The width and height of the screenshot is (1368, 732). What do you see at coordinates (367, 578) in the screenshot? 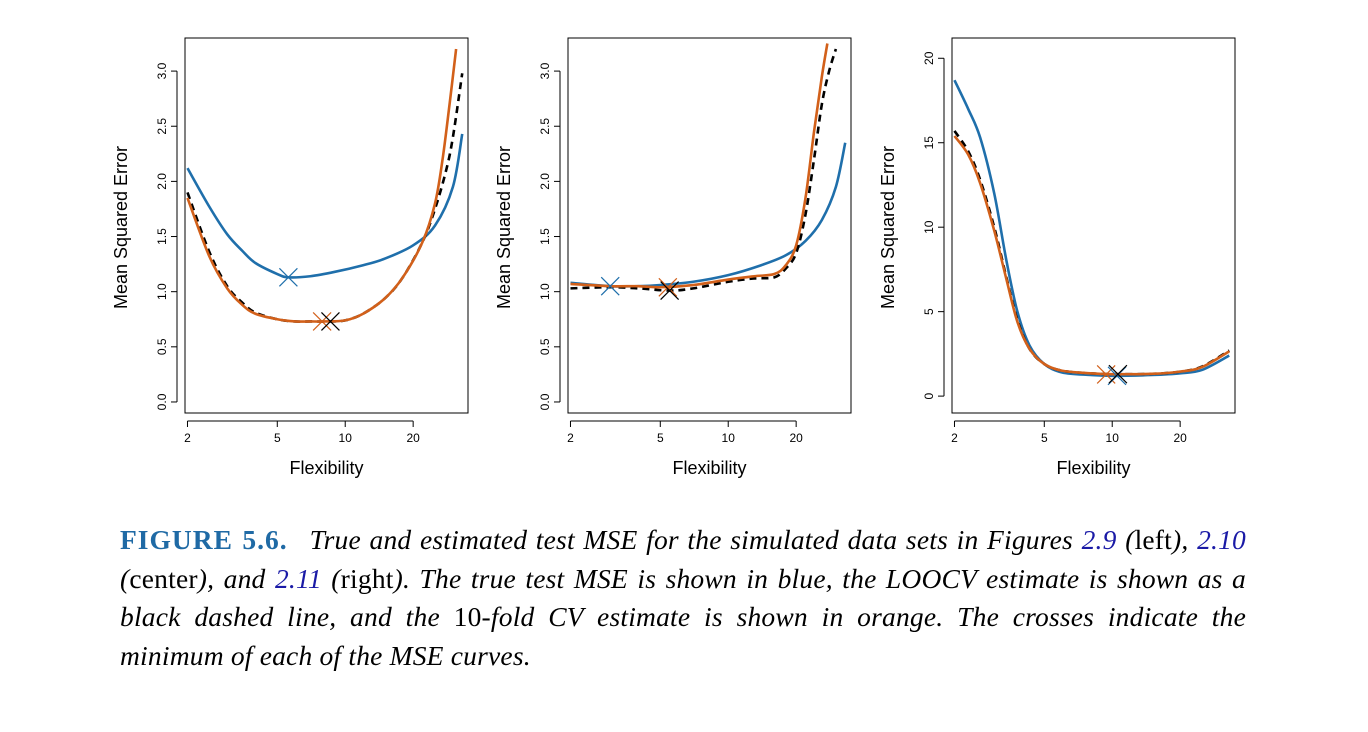
I see `caption-text: right` at bounding box center [367, 578].